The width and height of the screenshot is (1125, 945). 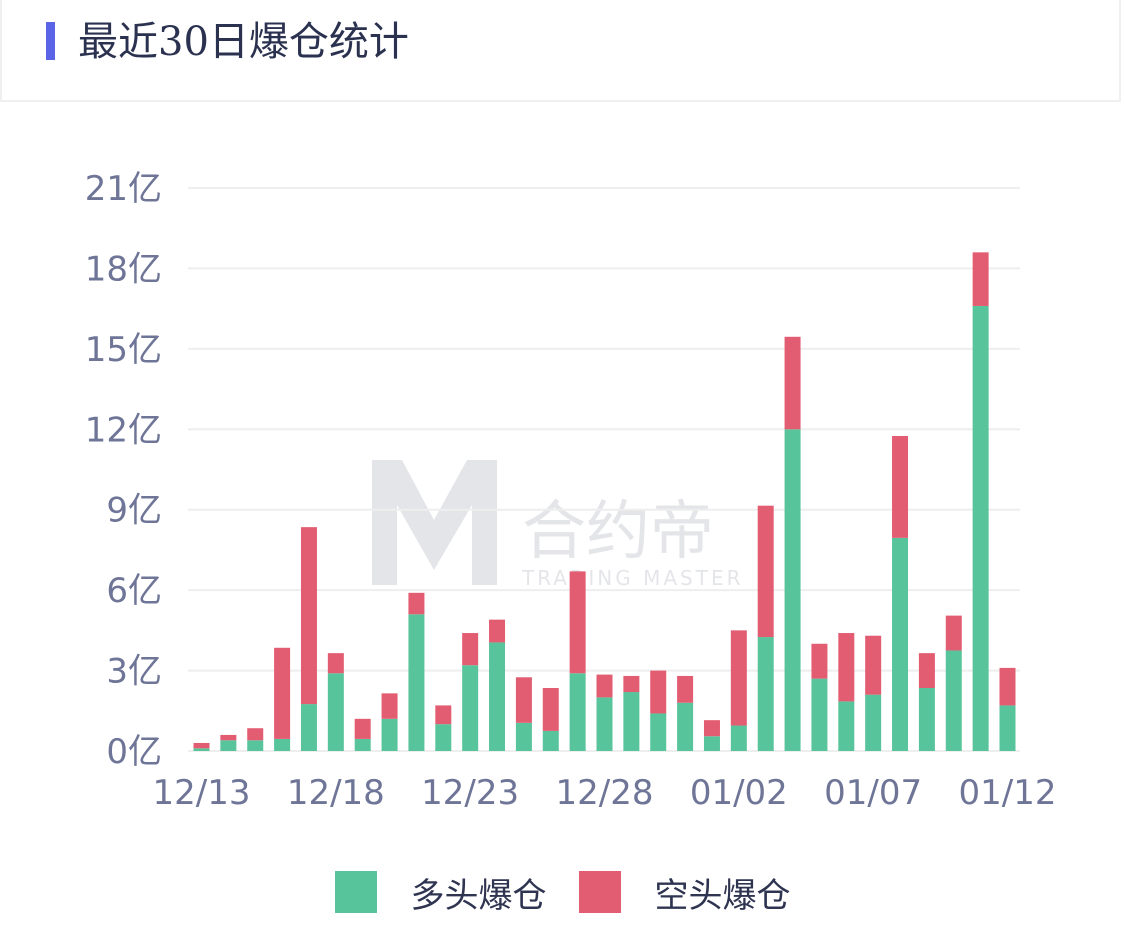 I want to click on y-tick-label: 0亿, so click(x=134, y=752).